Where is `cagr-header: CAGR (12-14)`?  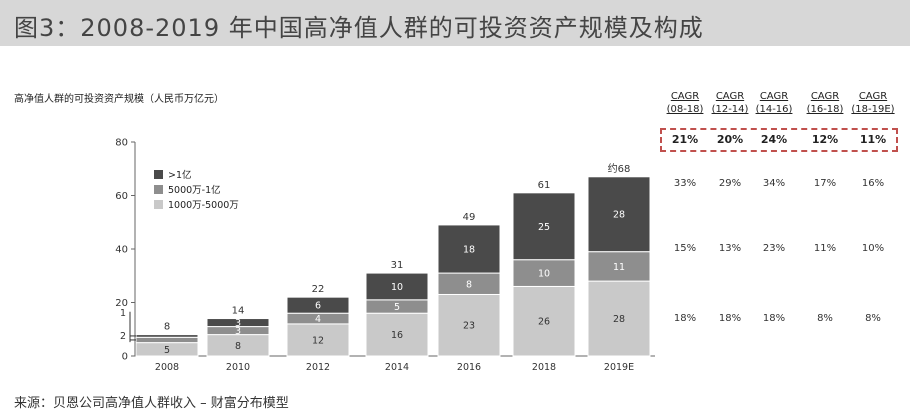 cagr-header: CAGR (12-14) is located at coordinates (730, 103).